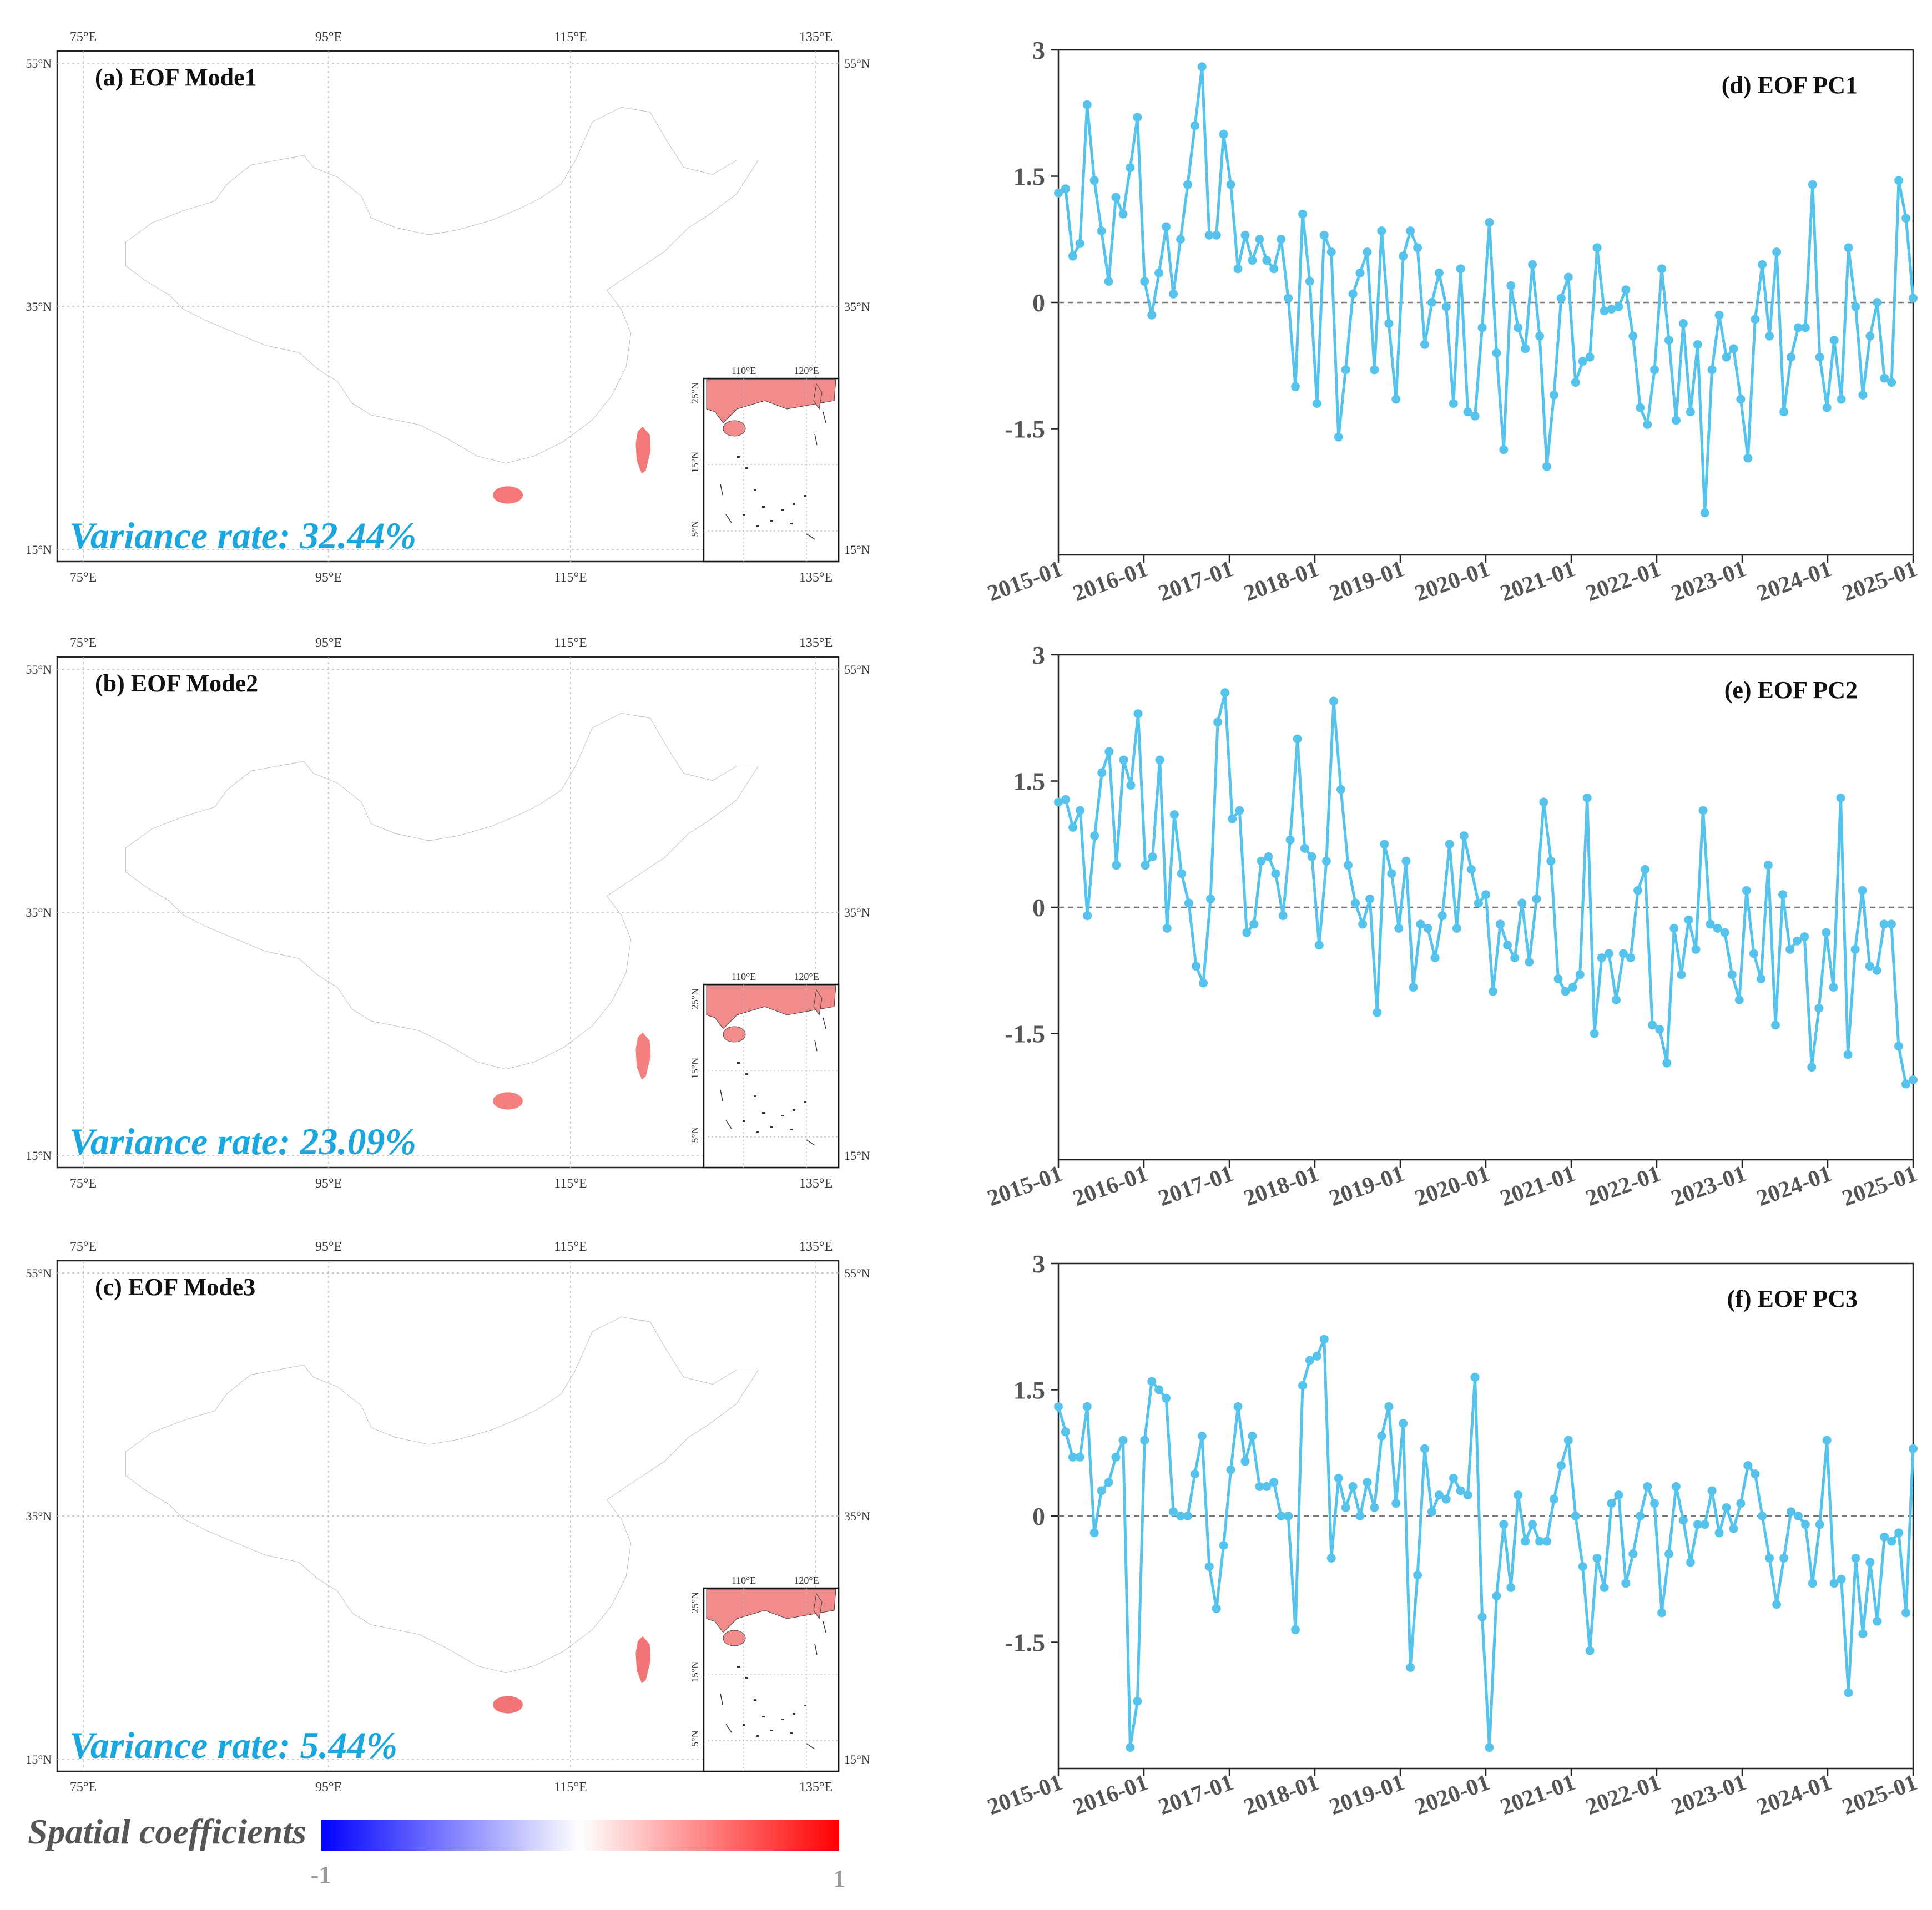 The image size is (1932, 1910). Describe the element at coordinates (1029, 177) in the screenshot. I see `y-tick-label: 1.5` at that location.